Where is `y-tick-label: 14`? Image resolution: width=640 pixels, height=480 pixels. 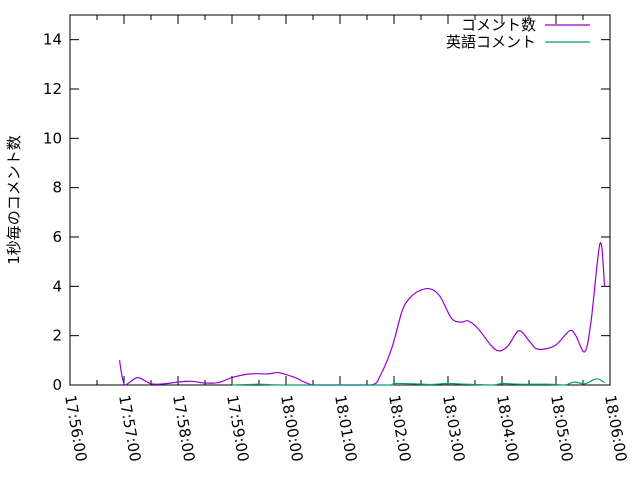 y-tick-label: 14 is located at coordinates (52, 40).